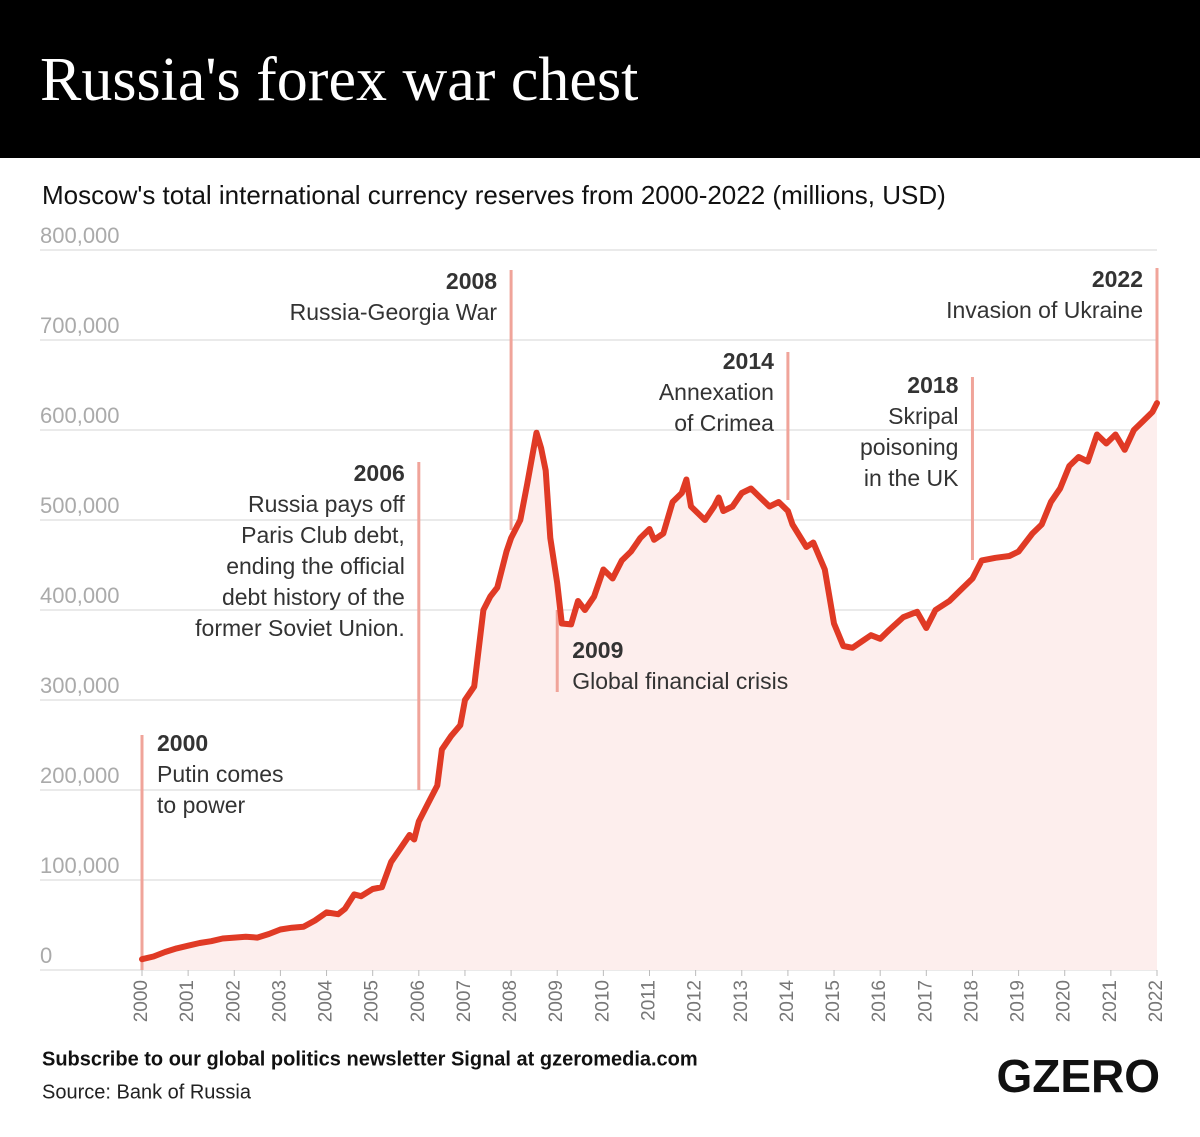 The image size is (1200, 1137). I want to click on annotation-text: Paris Club debt,, so click(323, 535).